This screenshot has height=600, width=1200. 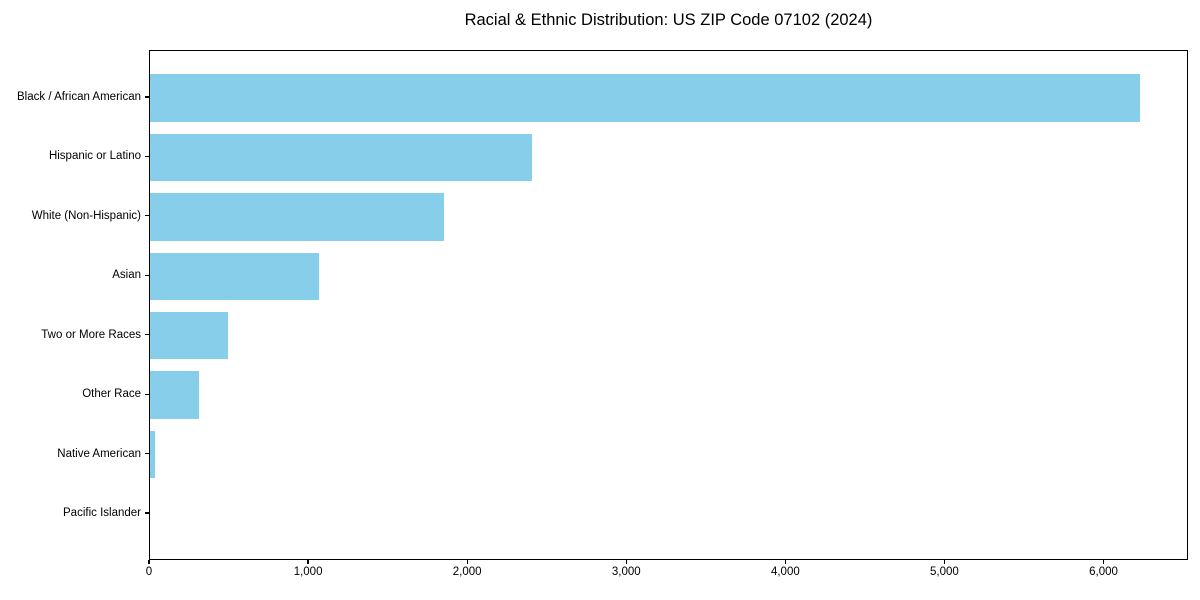 I want to click on y-tick-label: Native American, so click(x=99, y=453).